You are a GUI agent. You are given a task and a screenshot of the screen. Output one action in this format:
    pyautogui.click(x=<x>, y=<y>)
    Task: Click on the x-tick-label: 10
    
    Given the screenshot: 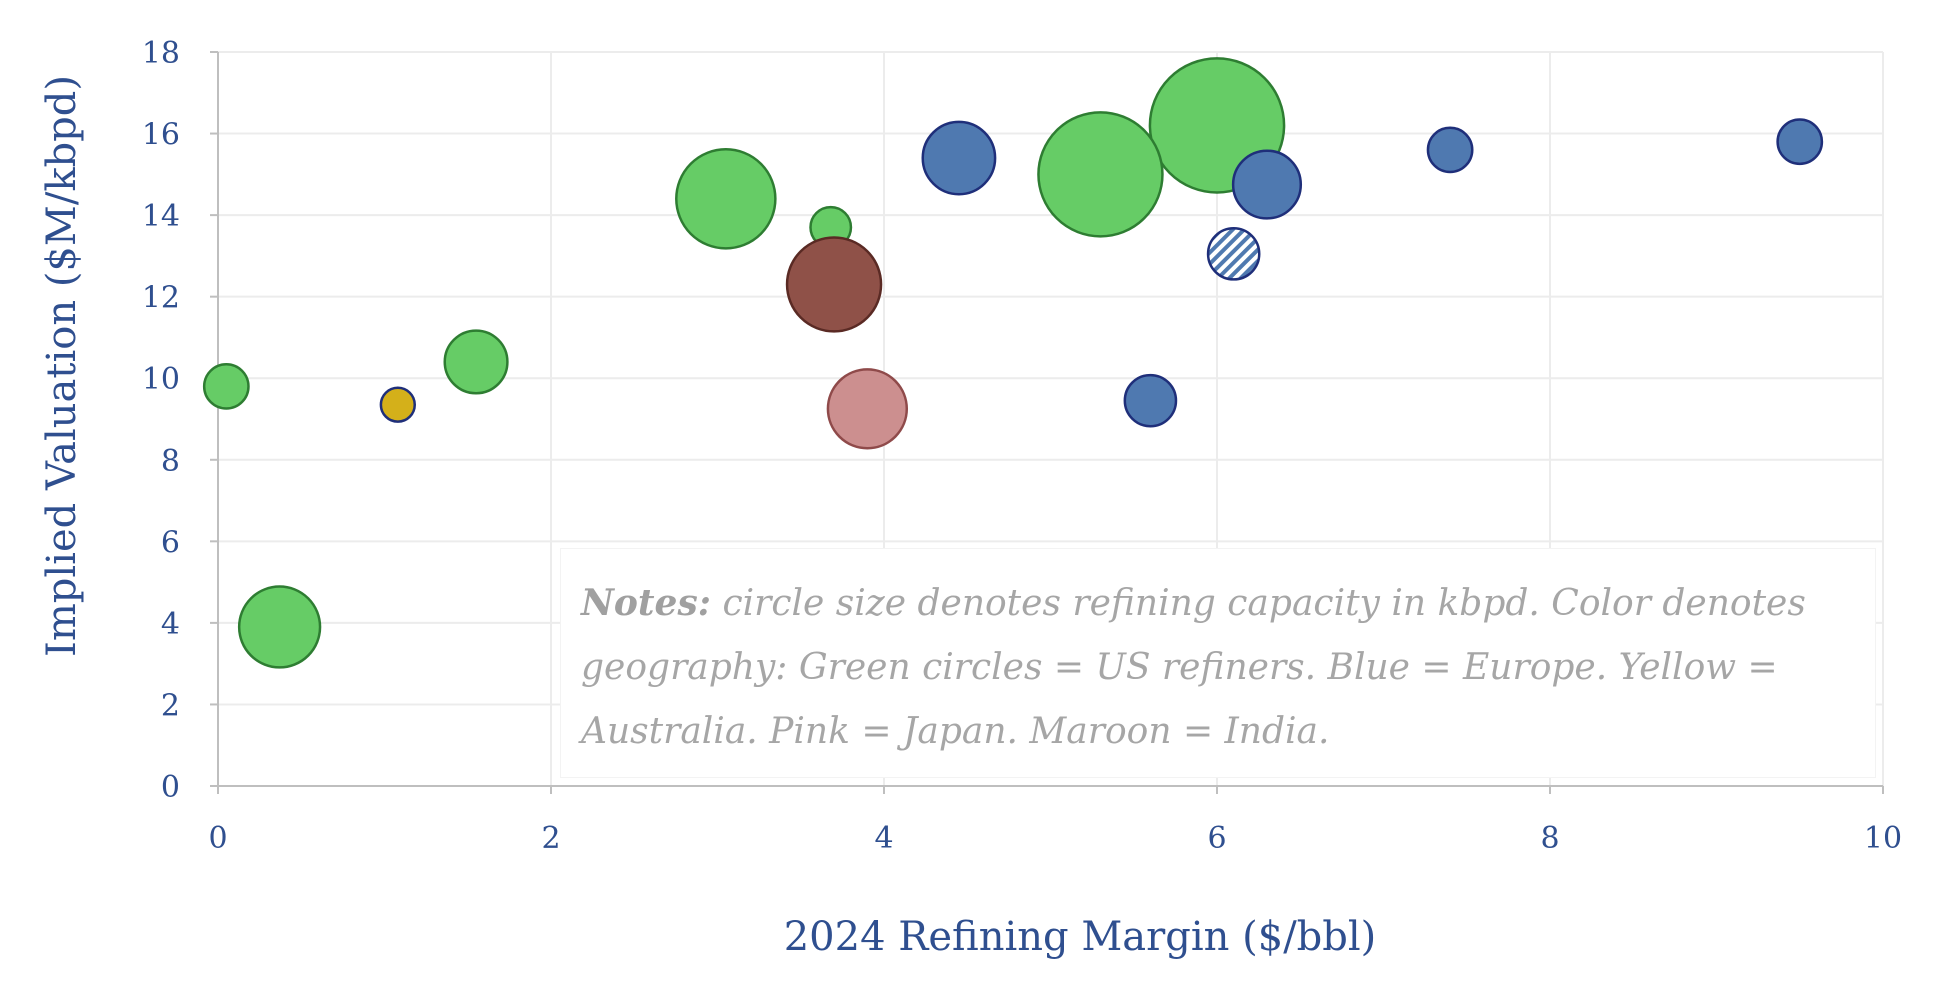 What is the action you would take?
    pyautogui.click(x=1883, y=838)
    